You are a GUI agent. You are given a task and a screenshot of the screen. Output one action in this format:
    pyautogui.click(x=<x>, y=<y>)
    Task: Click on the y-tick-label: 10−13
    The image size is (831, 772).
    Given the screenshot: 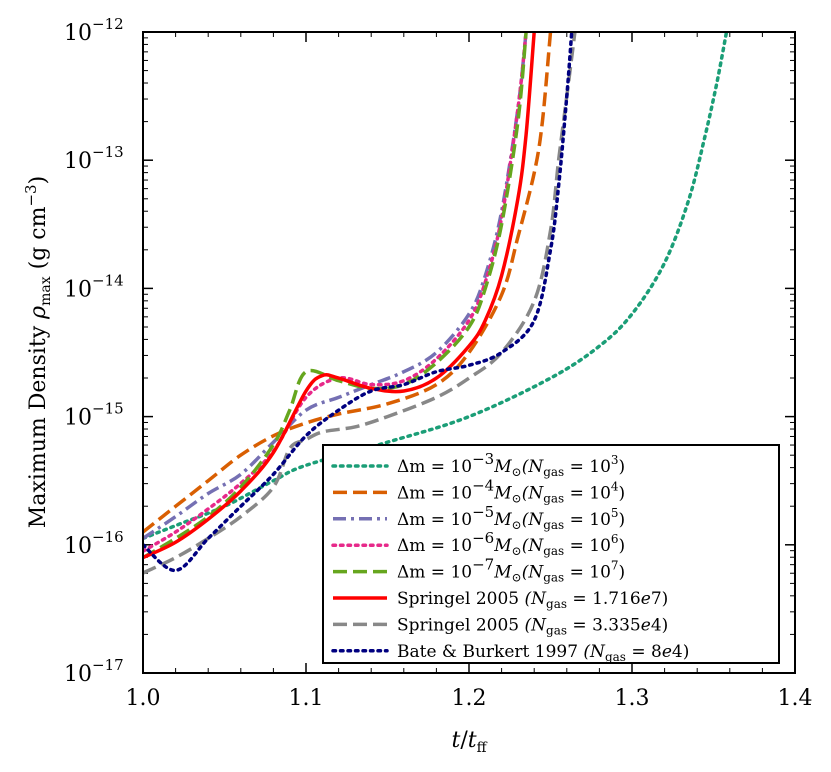 What is the action you would take?
    pyautogui.click(x=94, y=158)
    